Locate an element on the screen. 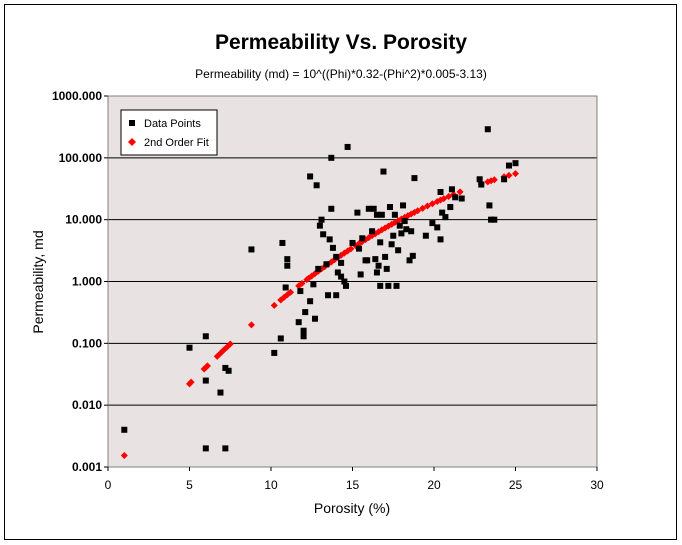  y-tick-label: 1000.000 is located at coordinates (77, 96).